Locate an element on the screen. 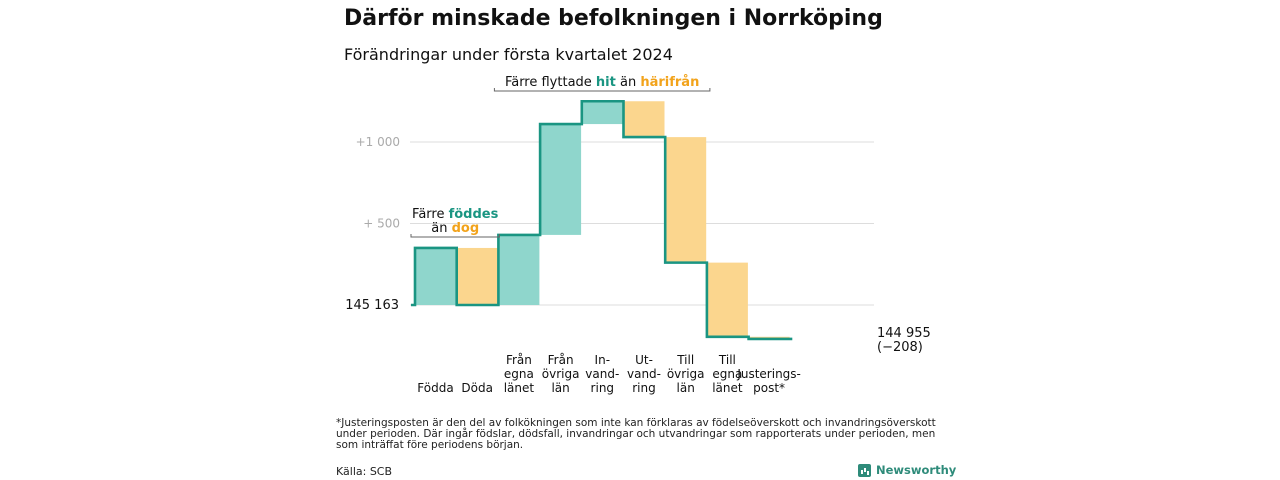 This screenshot has height=480, width=1280. annotation-migration: Färre flyttade hit än härifrån is located at coordinates (602, 82).